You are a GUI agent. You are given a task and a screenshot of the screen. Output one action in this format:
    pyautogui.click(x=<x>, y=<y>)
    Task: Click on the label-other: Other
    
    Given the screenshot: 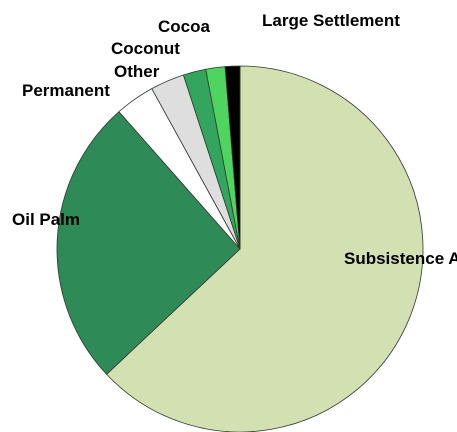 What is the action you would take?
    pyautogui.click(x=137, y=71)
    